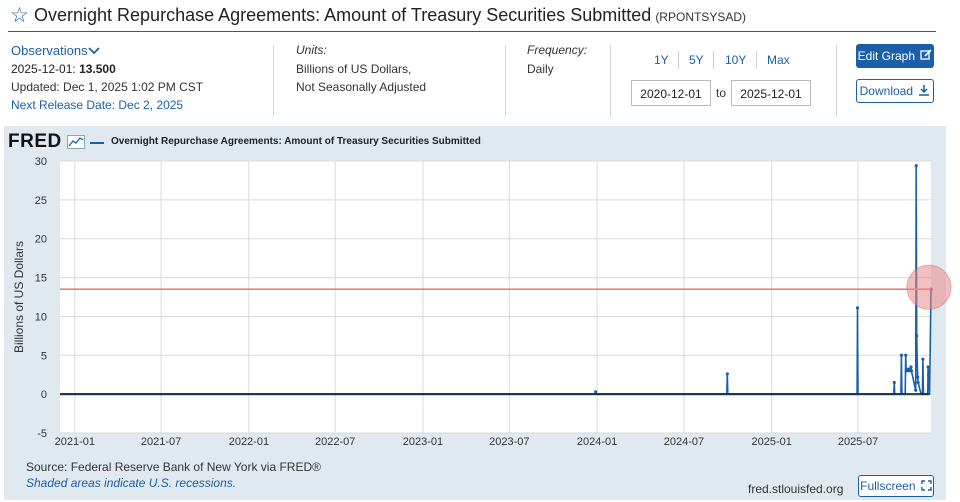 This screenshot has height=502, width=960. Describe the element at coordinates (75, 442) in the screenshot. I see `x-tick-label: 2021-01` at that location.